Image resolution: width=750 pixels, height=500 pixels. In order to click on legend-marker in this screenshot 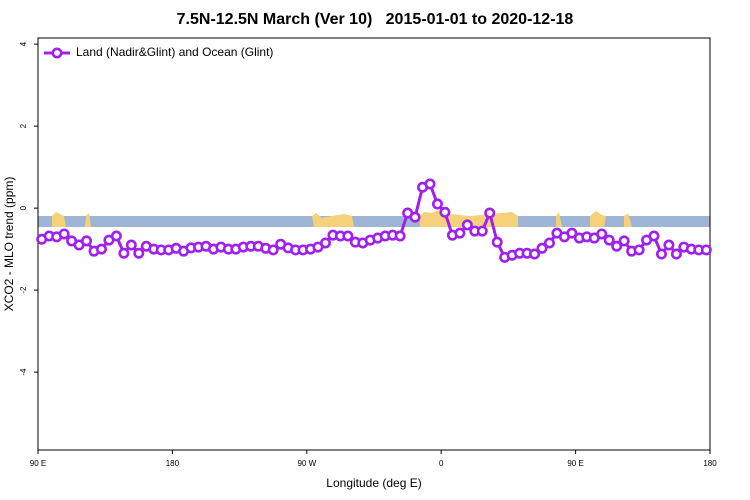, I will do `click(57, 53)`.